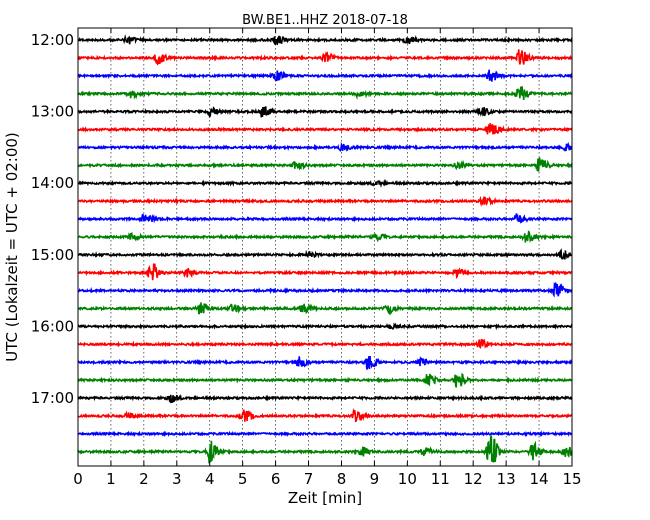 The height and width of the screenshot is (520, 650). What do you see at coordinates (52, 255) in the screenshot?
I see `y-tick-label: 15:00` at bounding box center [52, 255].